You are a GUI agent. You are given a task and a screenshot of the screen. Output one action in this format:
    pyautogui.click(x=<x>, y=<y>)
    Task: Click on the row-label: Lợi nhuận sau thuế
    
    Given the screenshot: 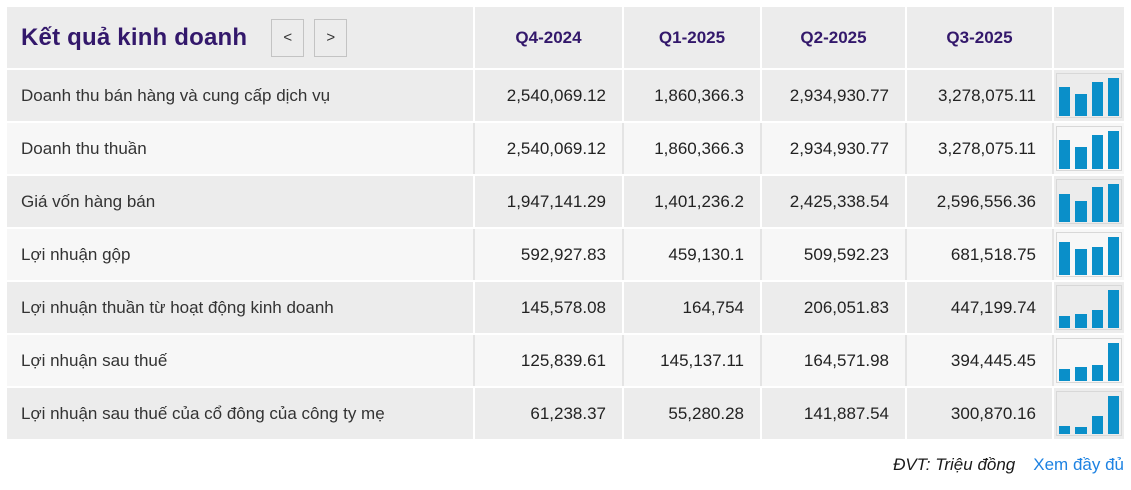 What is the action you would take?
    pyautogui.click(x=240, y=360)
    